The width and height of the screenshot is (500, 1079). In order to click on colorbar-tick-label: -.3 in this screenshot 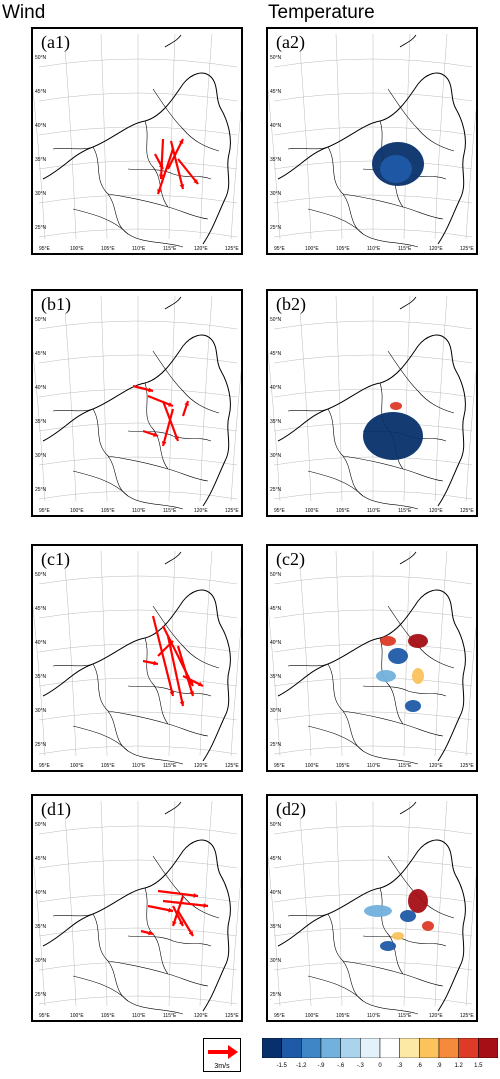, I will do `click(360, 1066)`.